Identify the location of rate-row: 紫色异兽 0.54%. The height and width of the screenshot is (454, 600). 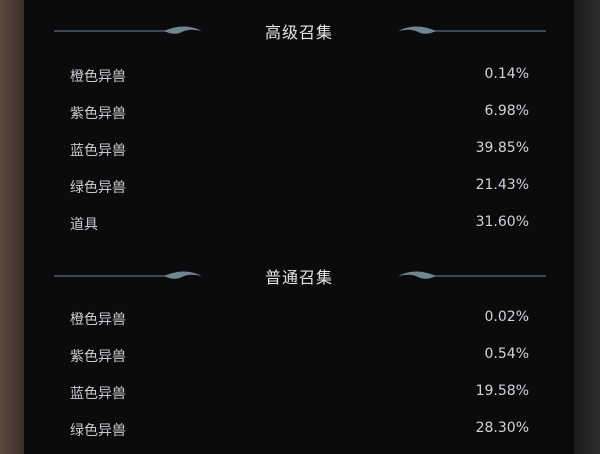
(299, 356).